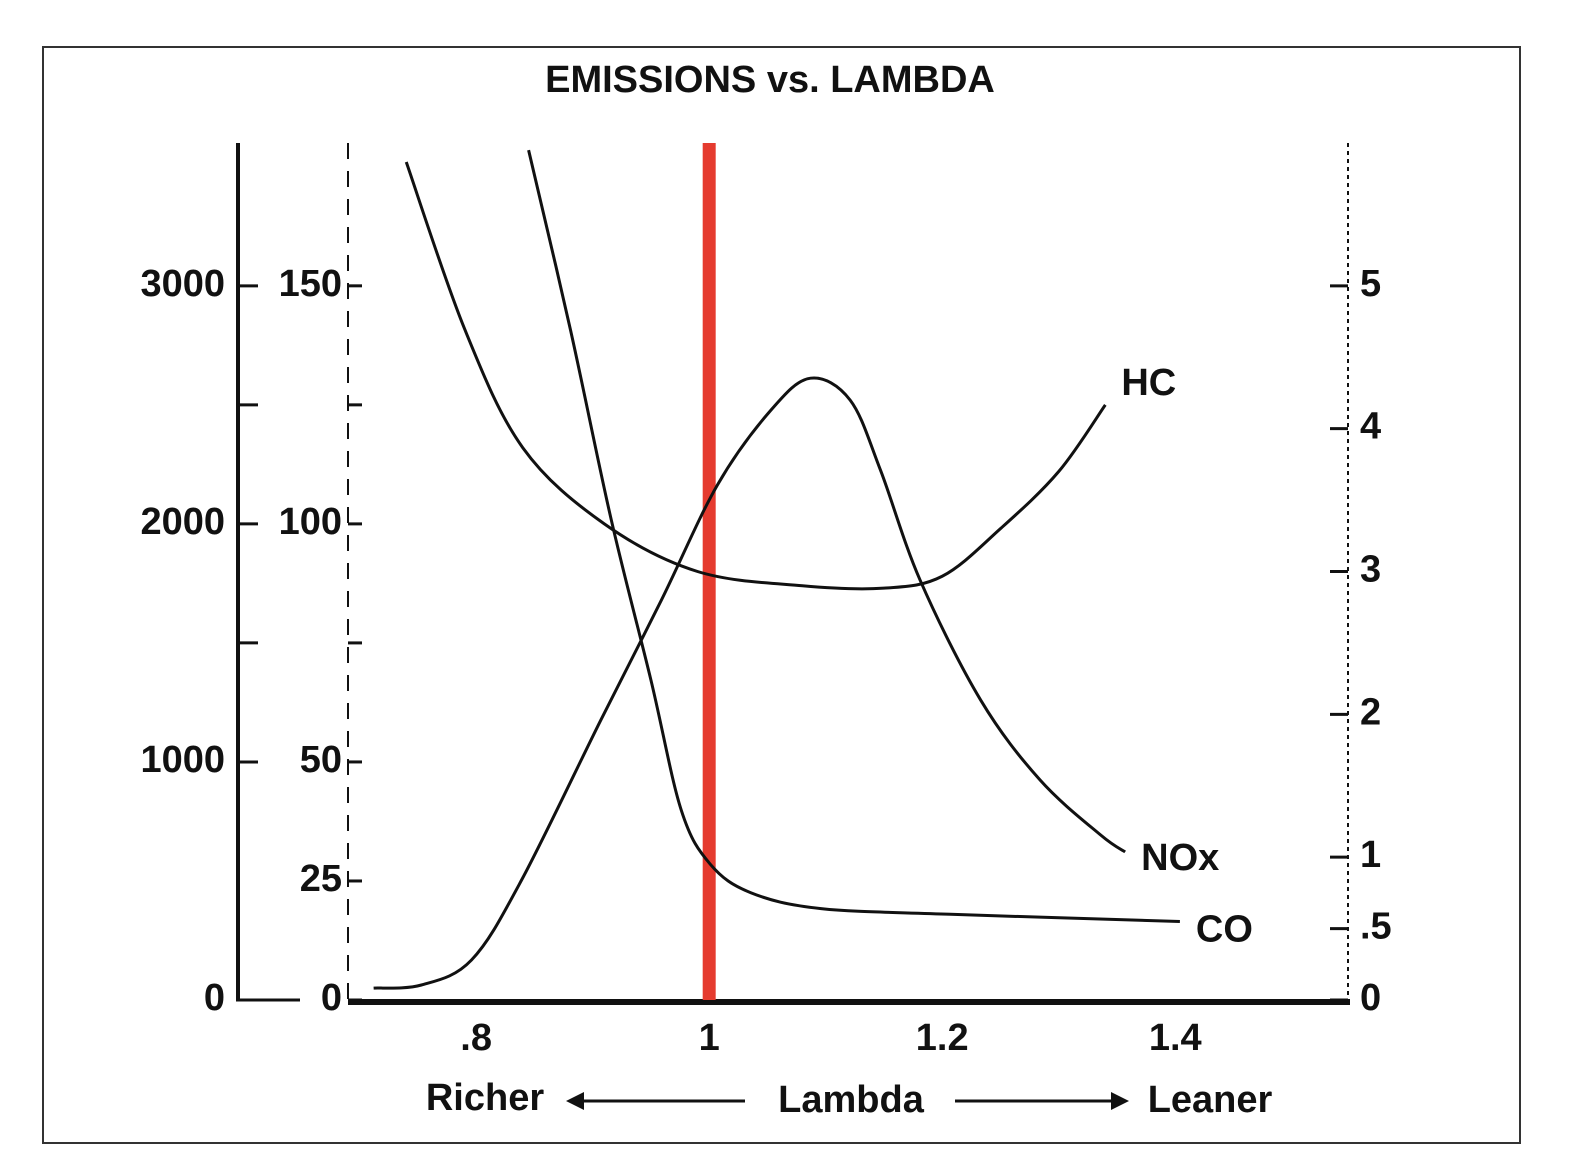  What do you see at coordinates (182, 522) in the screenshot?
I see `y-tick-label: 2000` at bounding box center [182, 522].